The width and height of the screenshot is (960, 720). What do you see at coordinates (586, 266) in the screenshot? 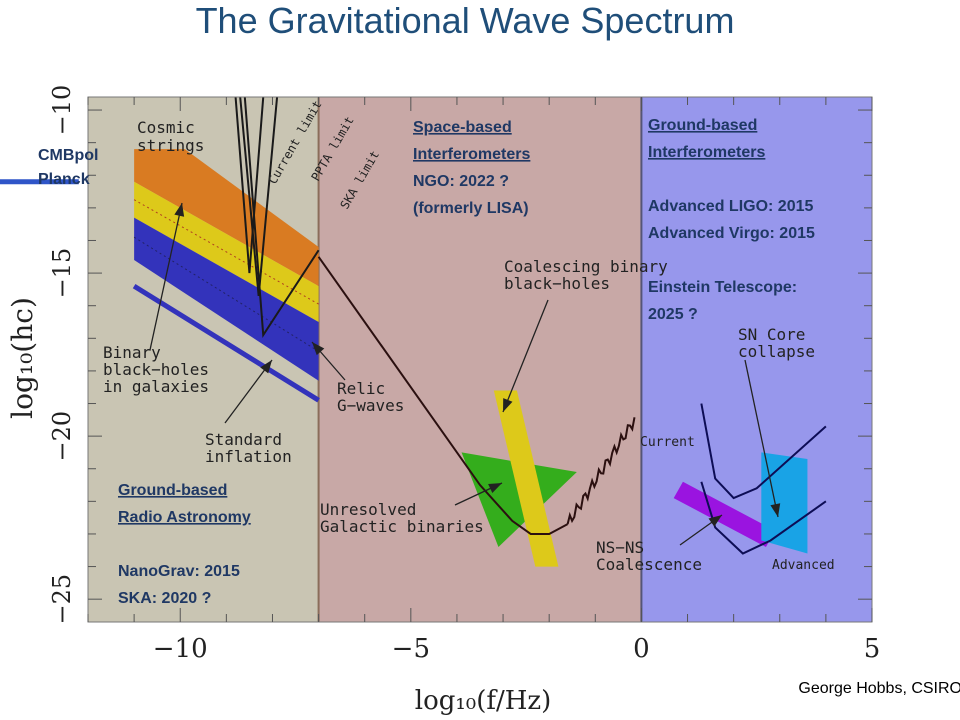
I see `label-coalescing-bh: Coalescing binary` at bounding box center [586, 266].